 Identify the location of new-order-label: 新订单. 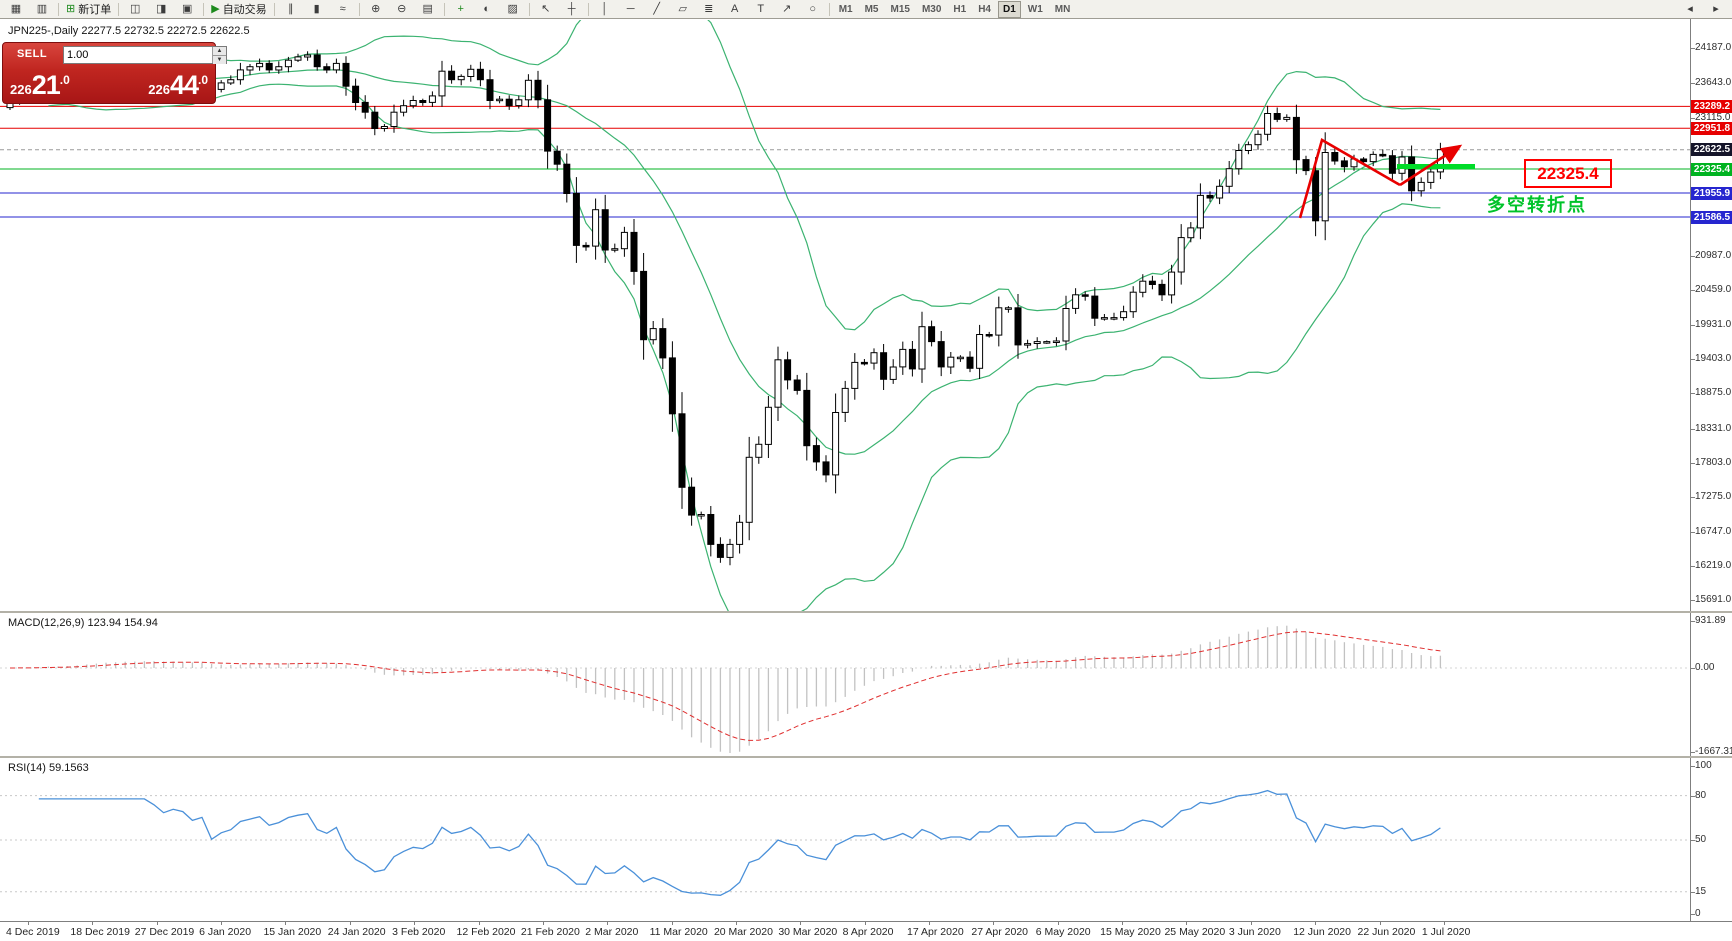
(95, 10).